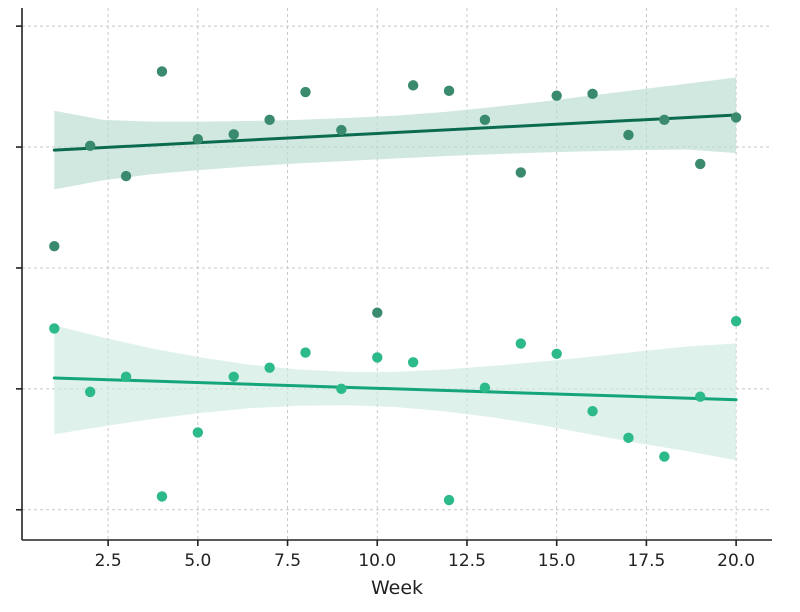 This screenshot has height=612, width=800. I want to click on x-tick-label: 12.5, so click(467, 561).